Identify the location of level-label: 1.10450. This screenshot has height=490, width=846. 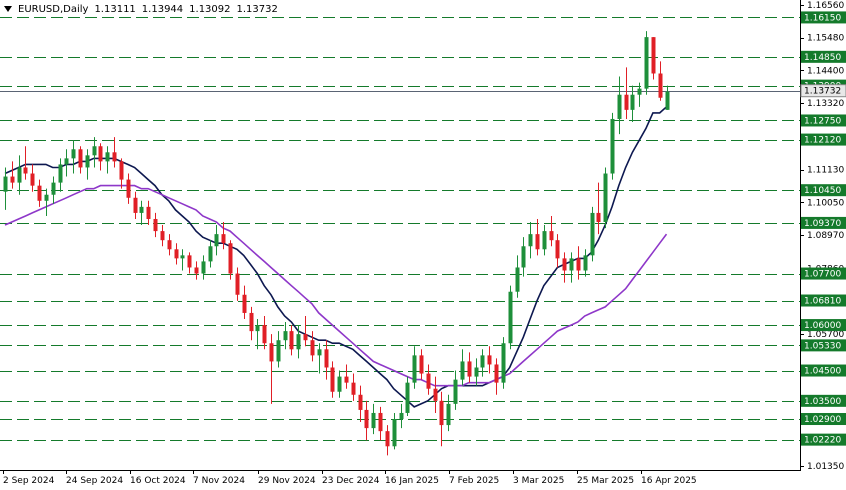
(822, 191).